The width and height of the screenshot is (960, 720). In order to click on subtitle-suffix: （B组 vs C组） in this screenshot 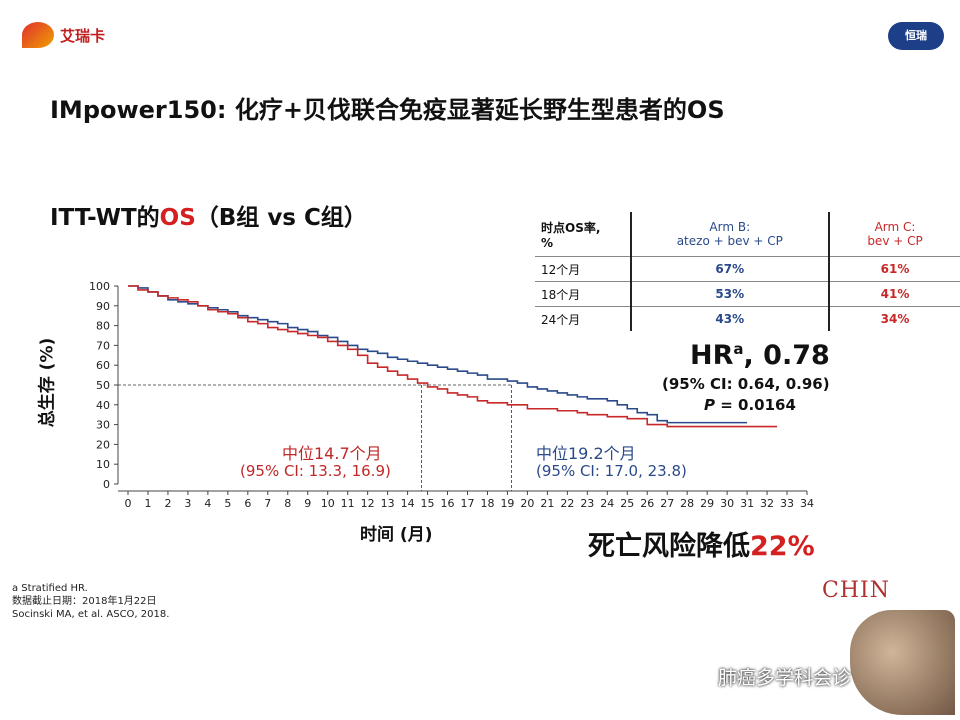, I will do `click(281, 218)`.